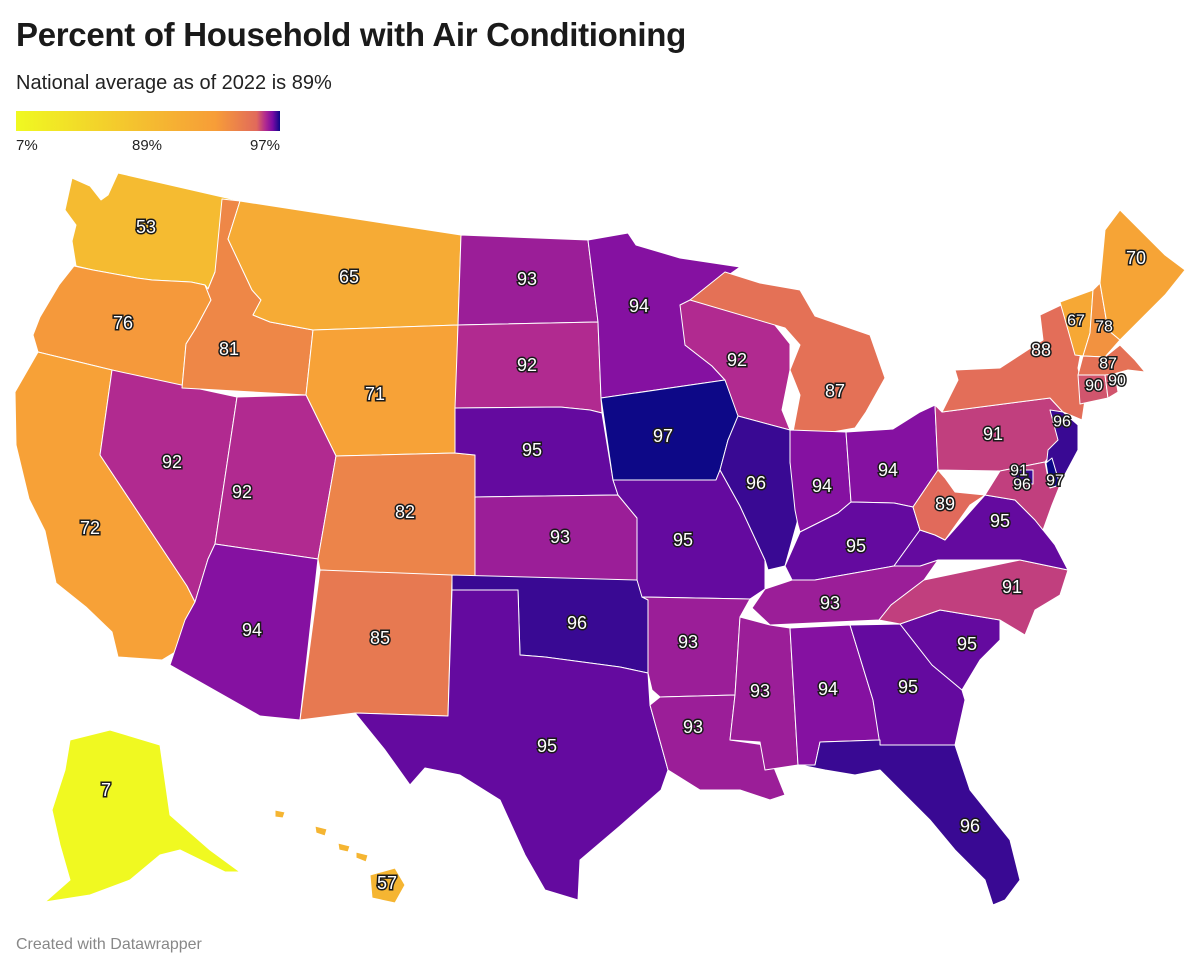 The image size is (1199, 972). What do you see at coordinates (532, 450) in the screenshot?
I see `value-label-ne: 95` at bounding box center [532, 450].